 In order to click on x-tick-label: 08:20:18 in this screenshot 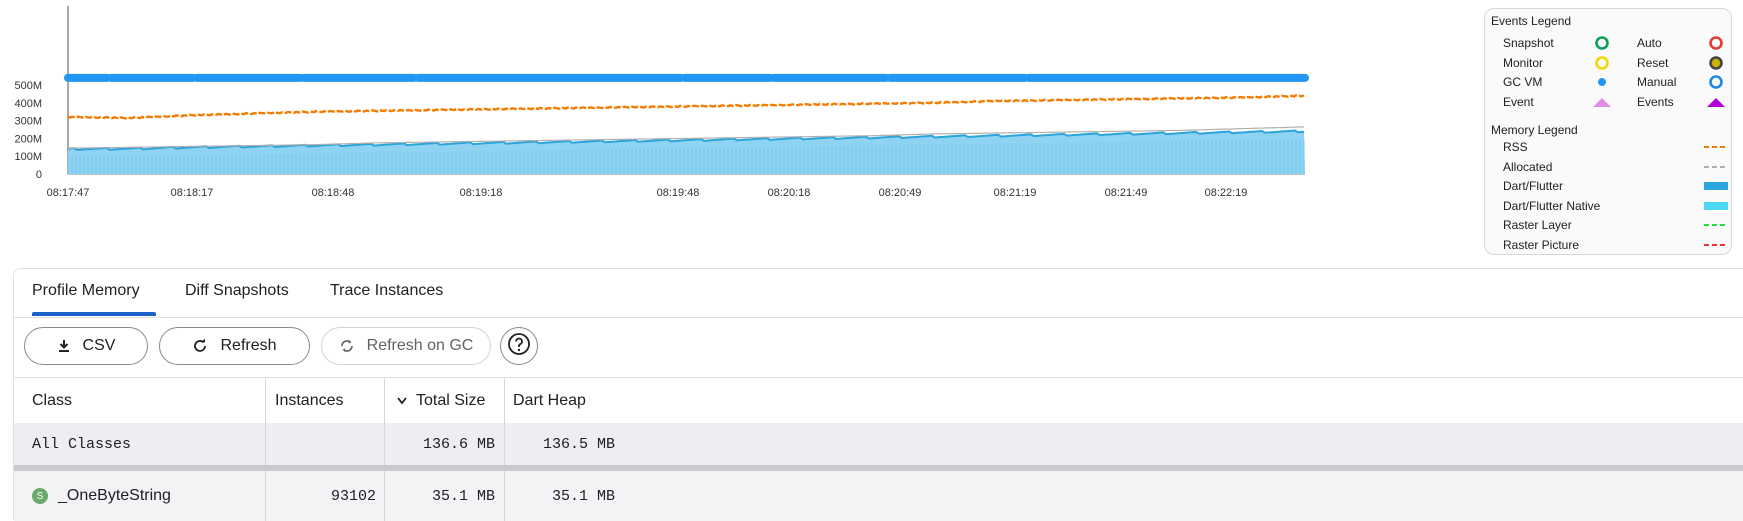, I will do `click(789, 193)`.